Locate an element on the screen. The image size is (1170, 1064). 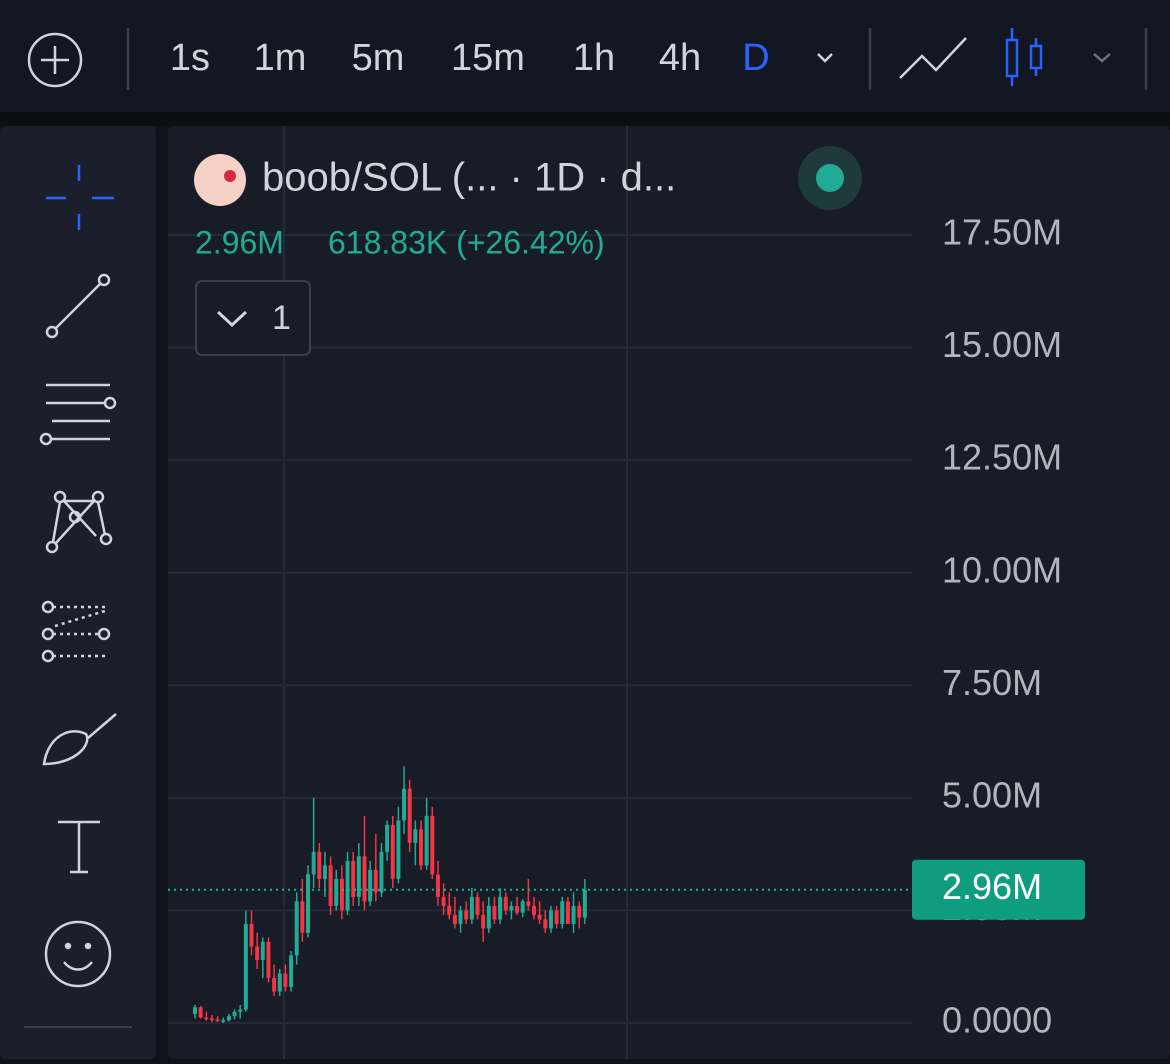
interval-button: 4h is located at coordinates (680, 58).